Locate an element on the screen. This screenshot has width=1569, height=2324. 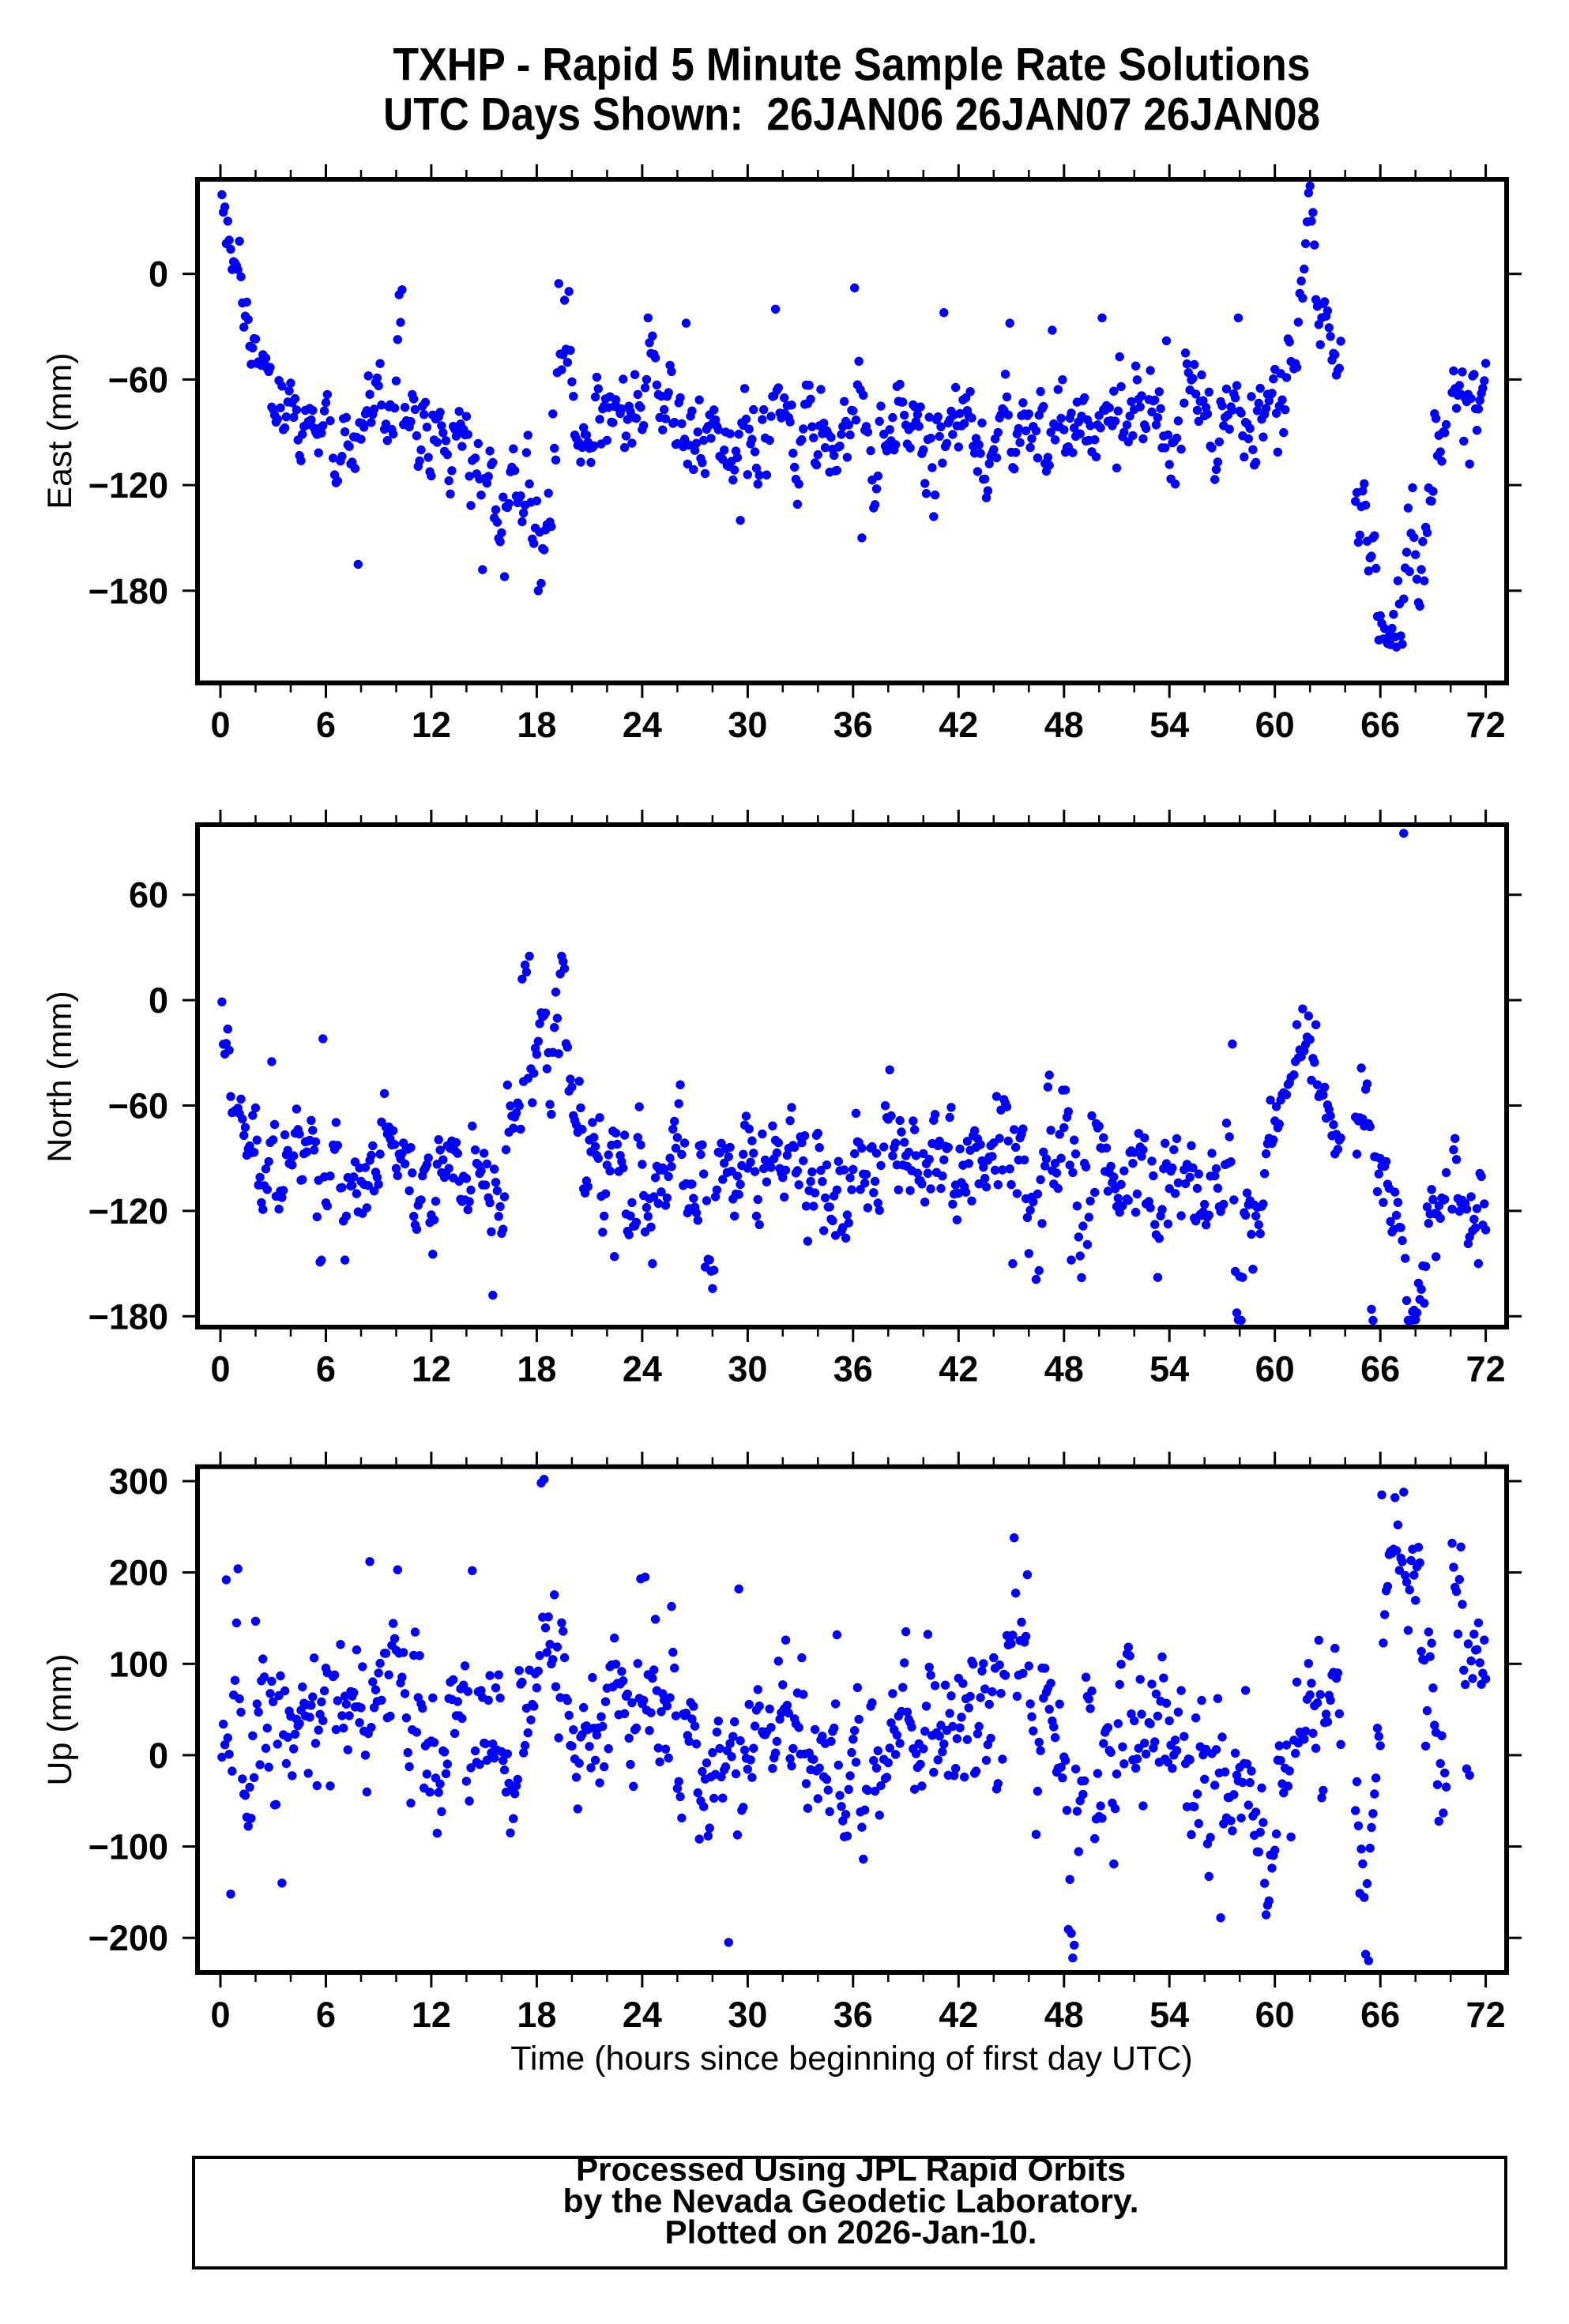
svg-text: −200 is located at coordinates (128, 1938).